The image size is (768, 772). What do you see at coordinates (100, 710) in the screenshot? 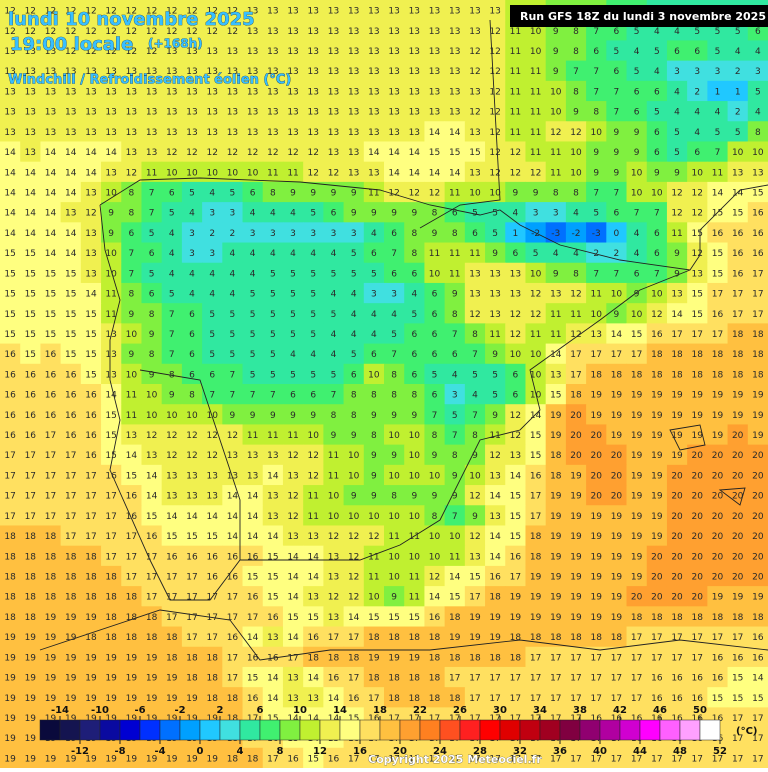
I see `legend-tick-label: -10` at bounding box center [100, 710].